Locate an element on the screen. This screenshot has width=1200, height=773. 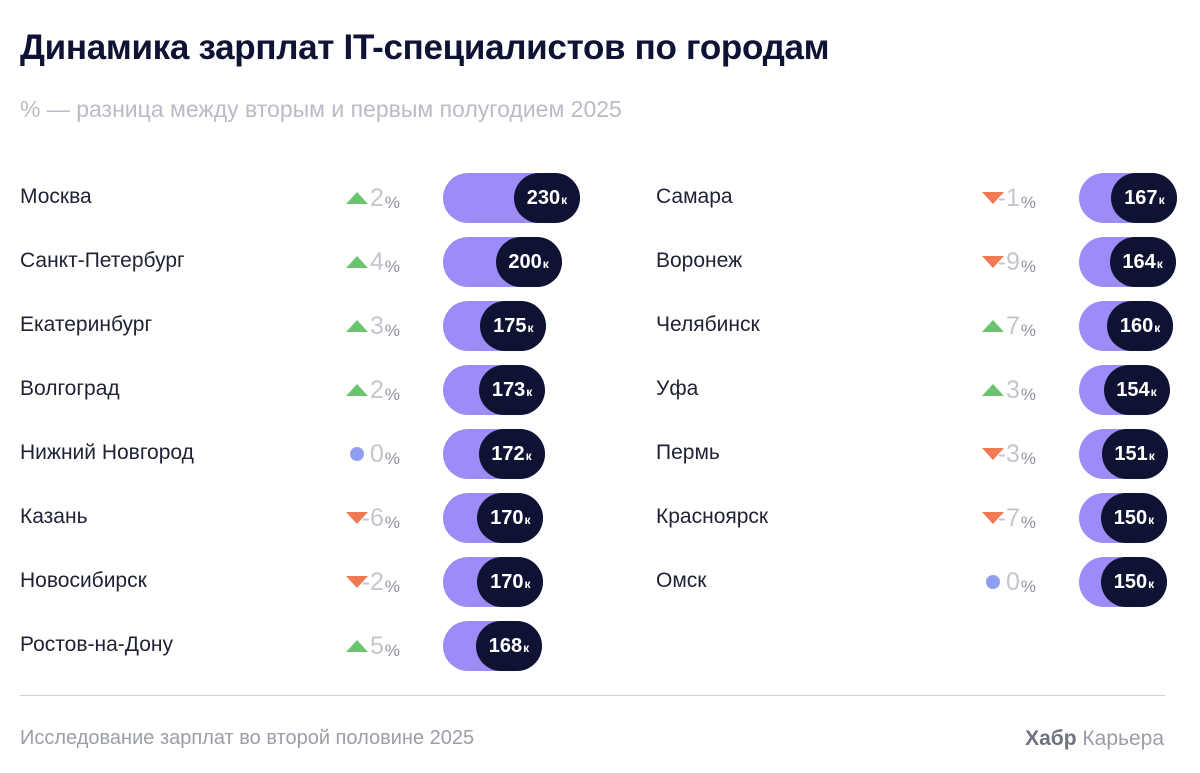
salary-bar: 164к is located at coordinates (1127, 262).